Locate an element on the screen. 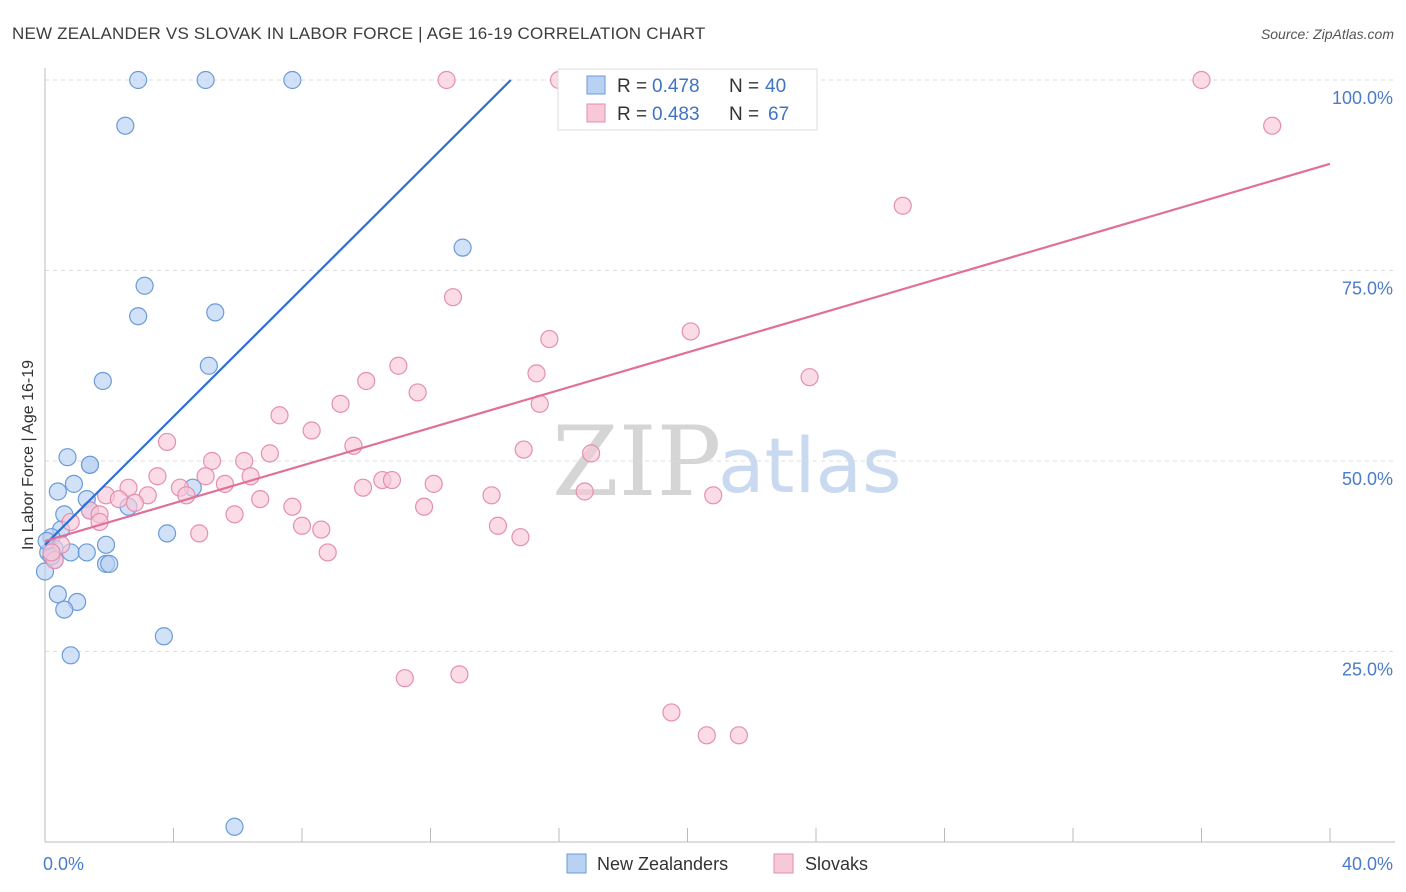 This screenshot has width=1406, height=892. legend-n-label-1: N = is located at coordinates (744, 86).